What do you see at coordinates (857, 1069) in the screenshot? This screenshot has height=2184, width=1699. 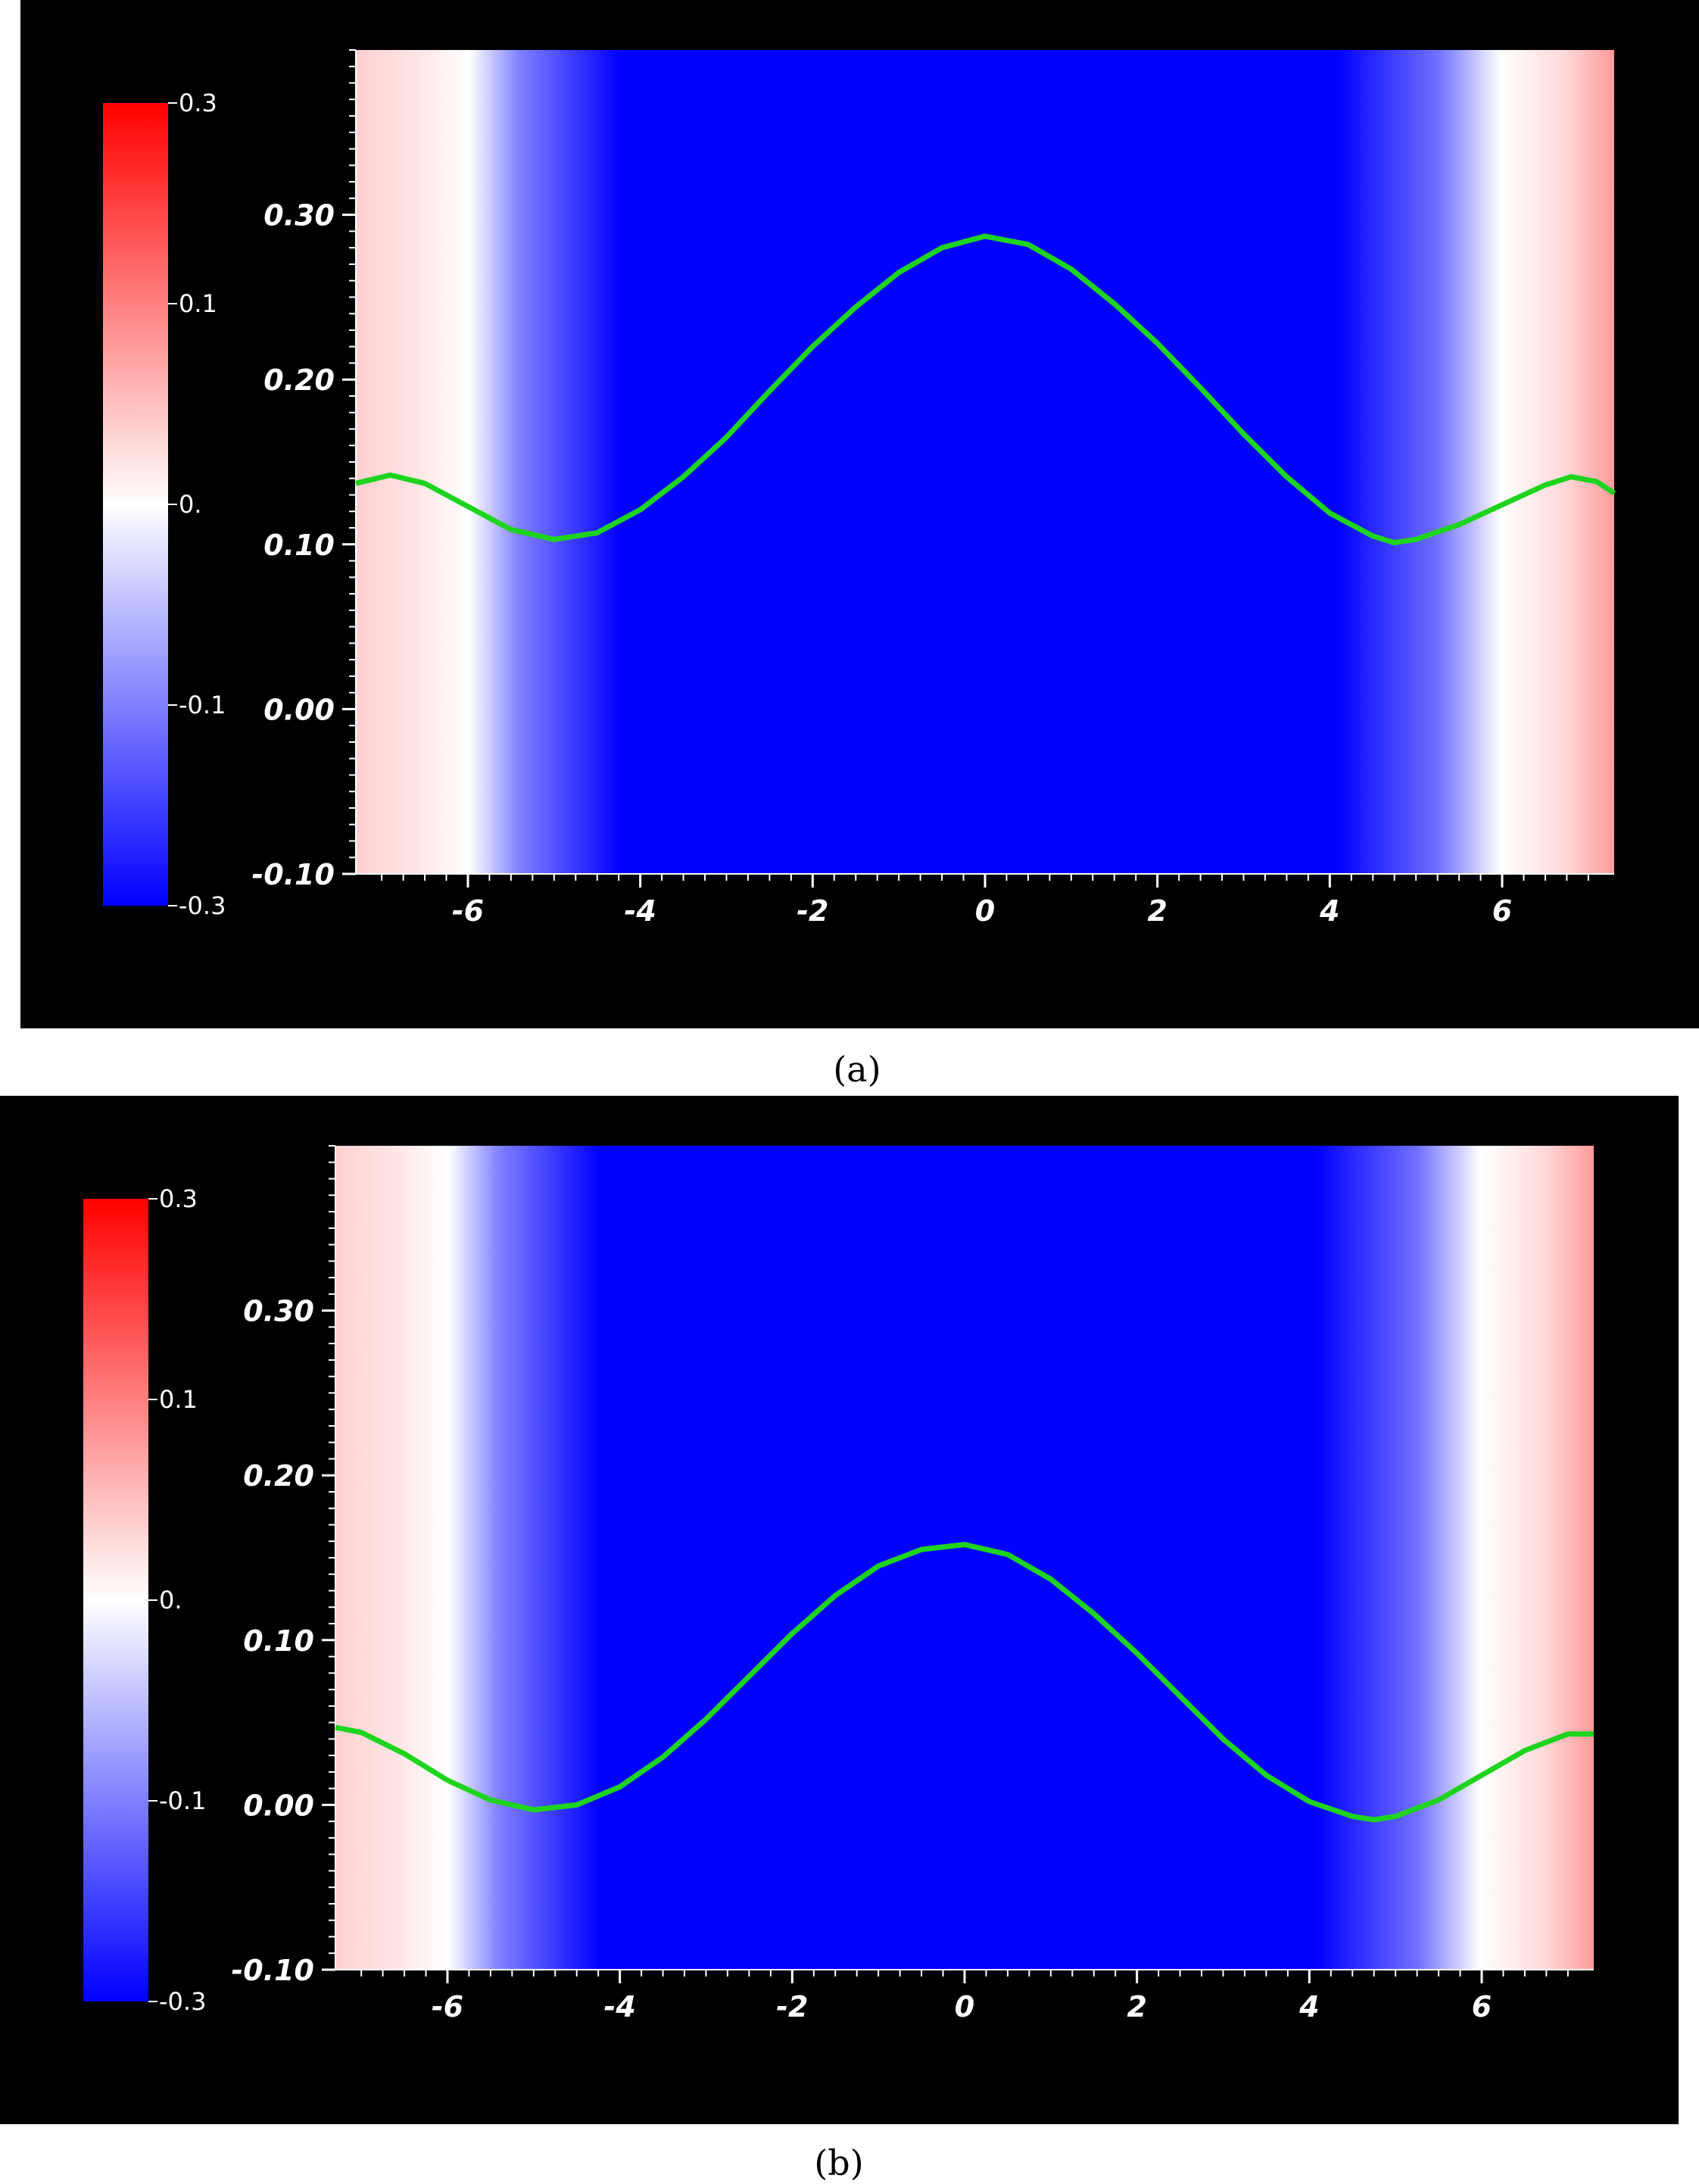 I see `caption-a: (a)` at bounding box center [857, 1069].